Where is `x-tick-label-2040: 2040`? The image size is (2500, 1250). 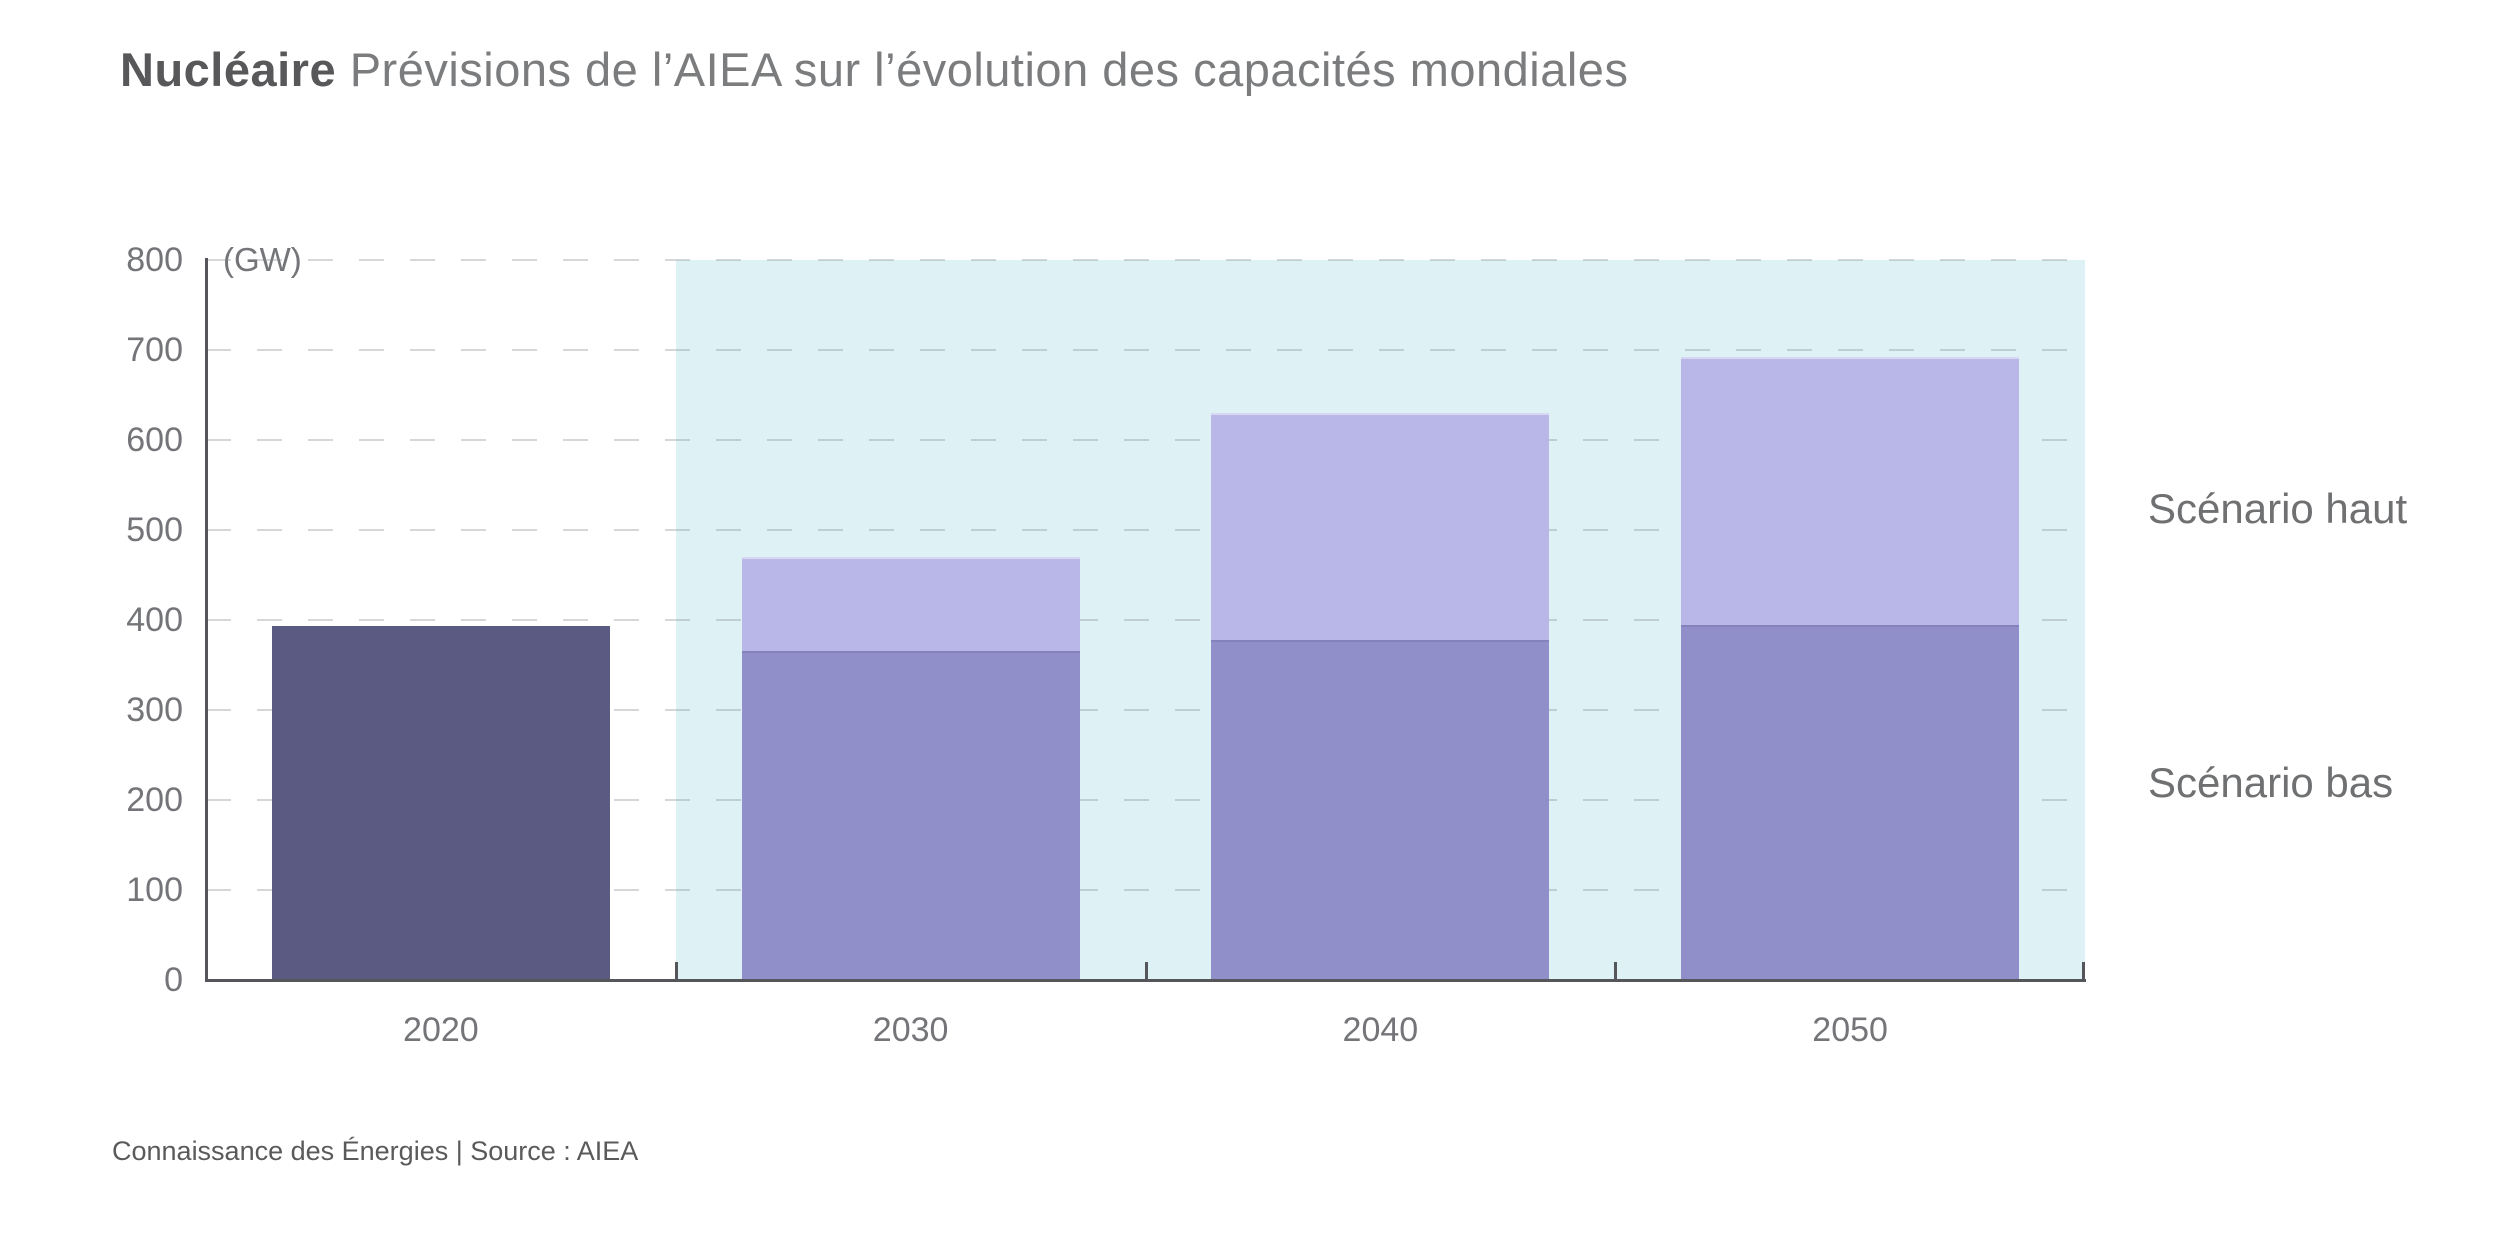 x-tick-label-2040: 2040 is located at coordinates (1380, 1030).